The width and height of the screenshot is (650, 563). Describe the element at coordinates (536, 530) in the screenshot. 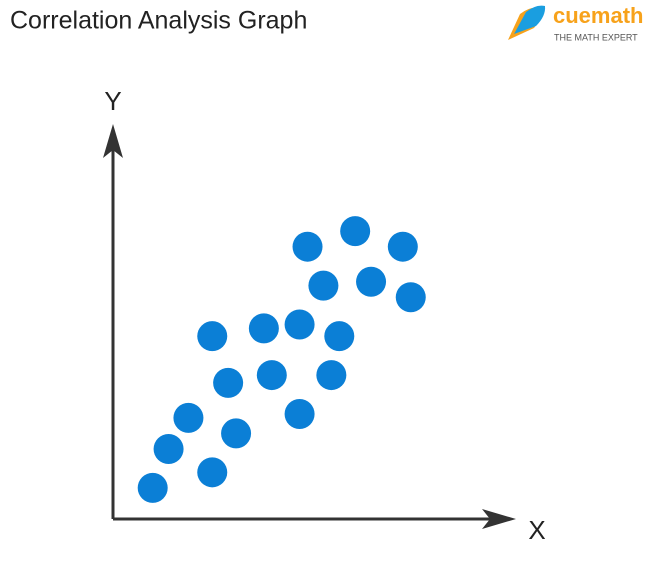

I see `x-axis-label: X` at that location.